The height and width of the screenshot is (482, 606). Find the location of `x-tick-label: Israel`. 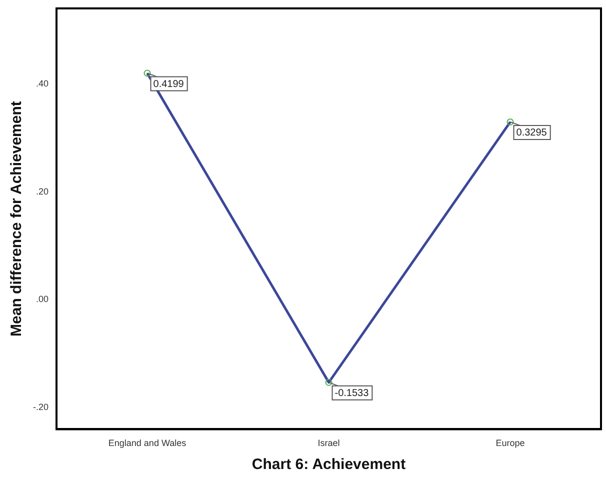

x-tick-label: Israel is located at coordinates (329, 443).